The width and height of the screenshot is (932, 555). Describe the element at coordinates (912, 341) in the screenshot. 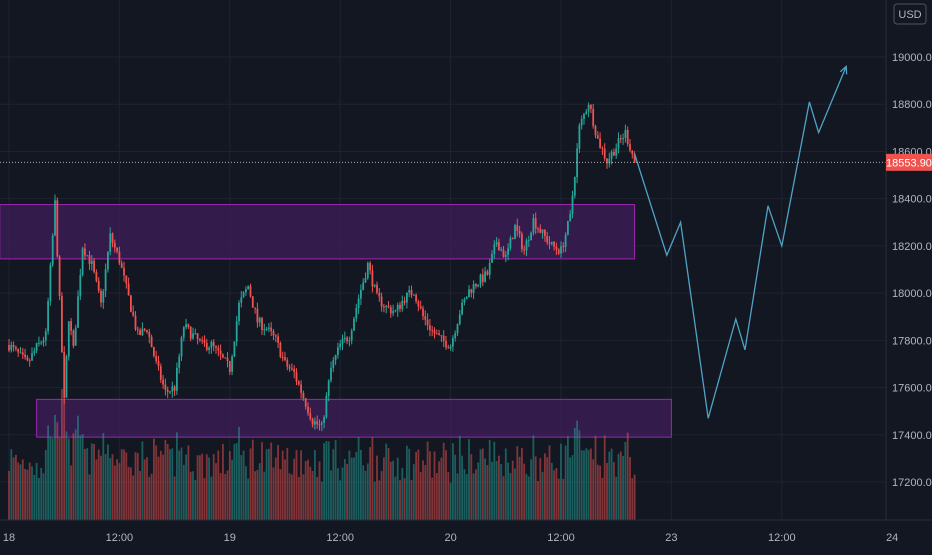

I see `price-tick-label: 17800.00` at that location.